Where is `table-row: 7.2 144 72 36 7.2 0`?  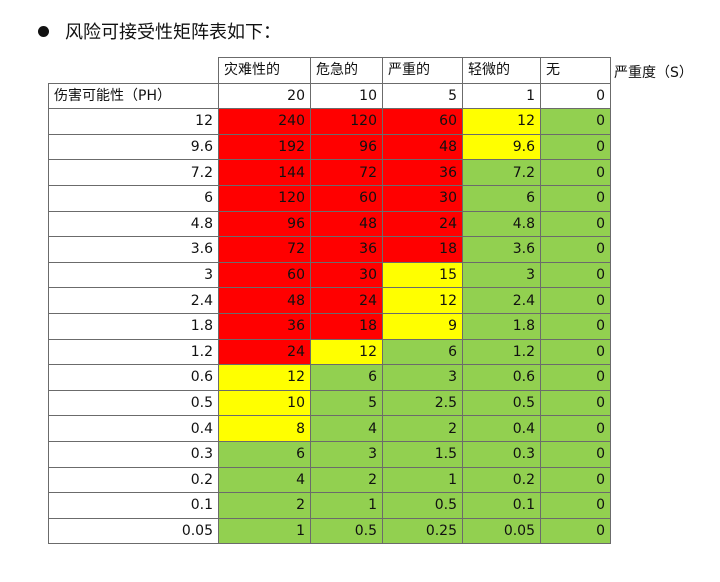 table-row: 7.2 144 72 36 7.2 0 is located at coordinates (329, 172).